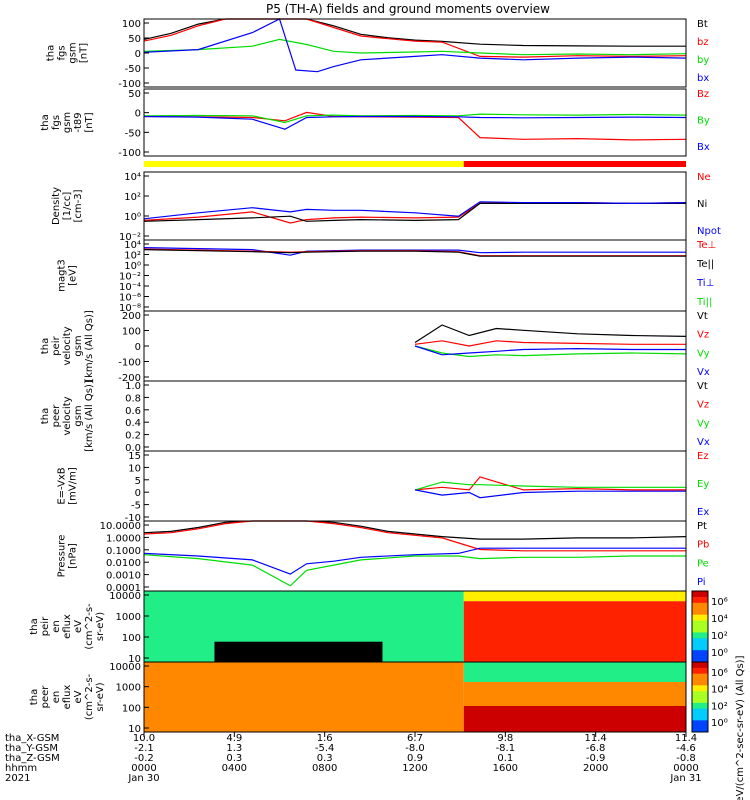 The height and width of the screenshot is (800, 750). What do you see at coordinates (134, 39) in the screenshot?
I see `y-tick-label: 50` at bounding box center [134, 39].